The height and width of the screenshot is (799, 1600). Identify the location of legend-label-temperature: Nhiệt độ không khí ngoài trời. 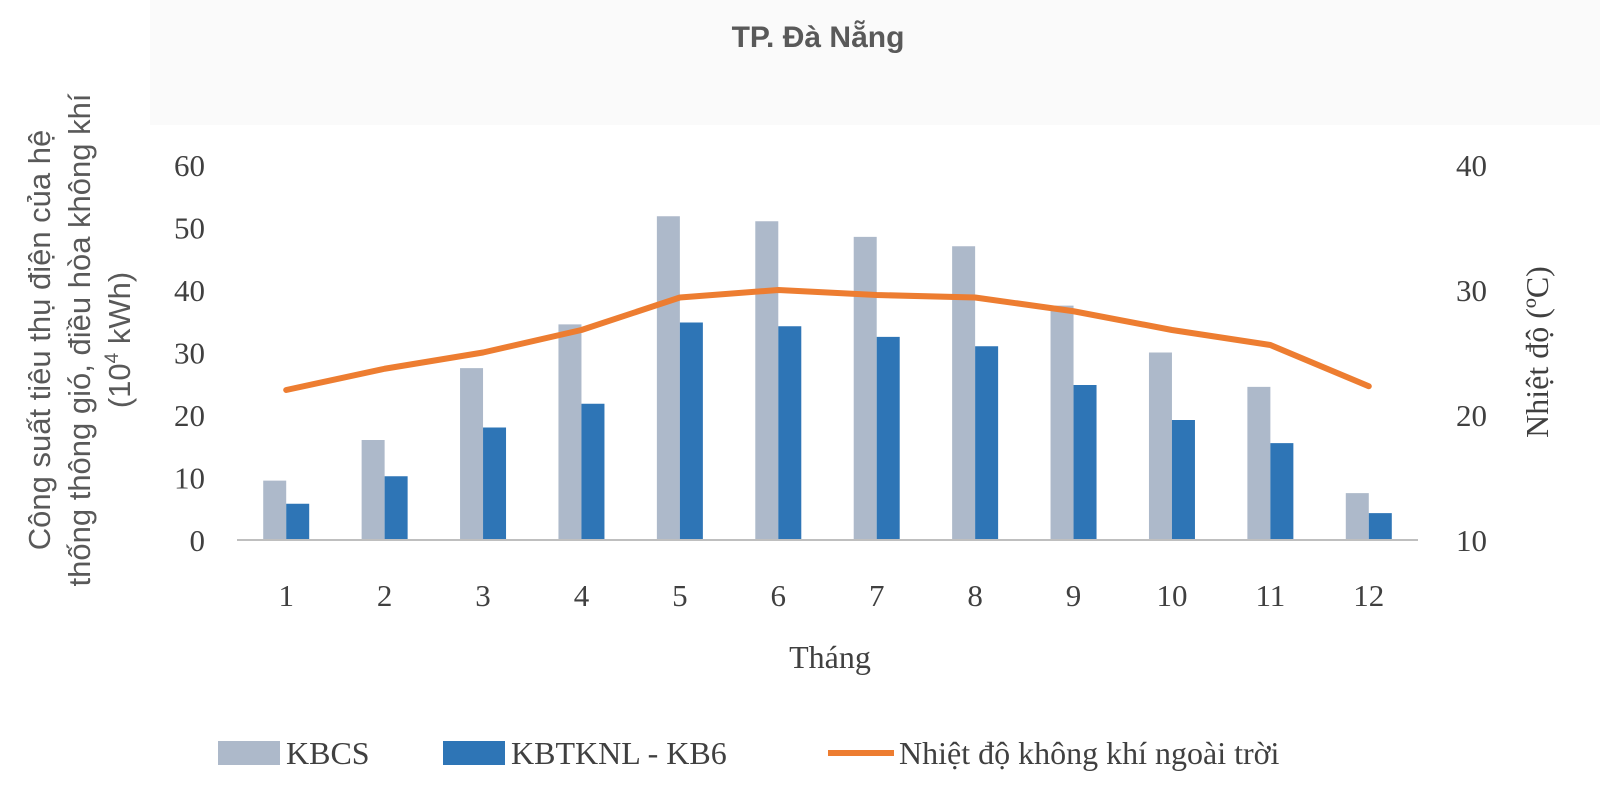
(1089, 753).